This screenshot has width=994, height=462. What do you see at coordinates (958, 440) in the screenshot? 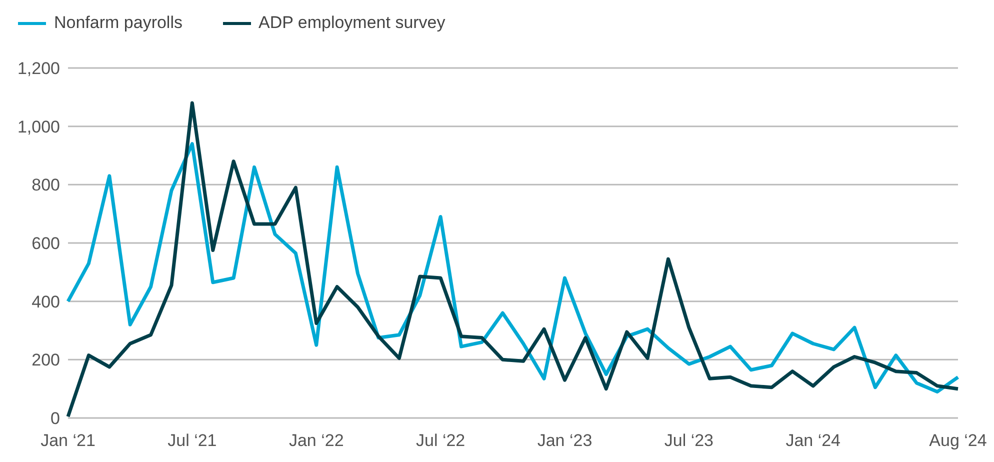
I see `x-tick-label: Aug ‘24` at bounding box center [958, 440].